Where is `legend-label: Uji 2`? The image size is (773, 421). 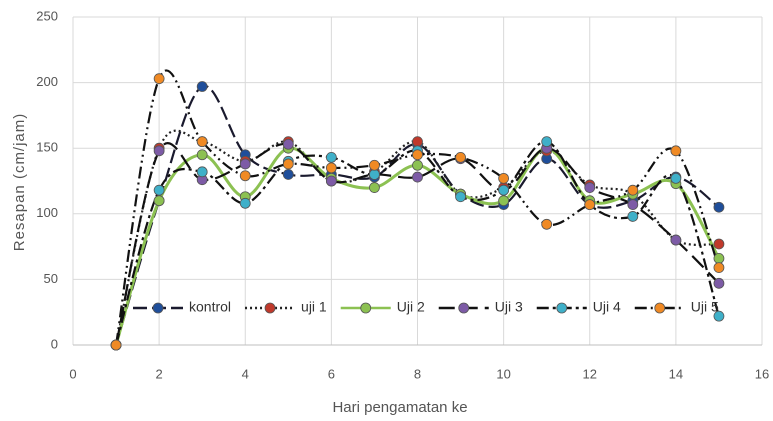
legend-label: Uji 2 is located at coordinates (411, 307).